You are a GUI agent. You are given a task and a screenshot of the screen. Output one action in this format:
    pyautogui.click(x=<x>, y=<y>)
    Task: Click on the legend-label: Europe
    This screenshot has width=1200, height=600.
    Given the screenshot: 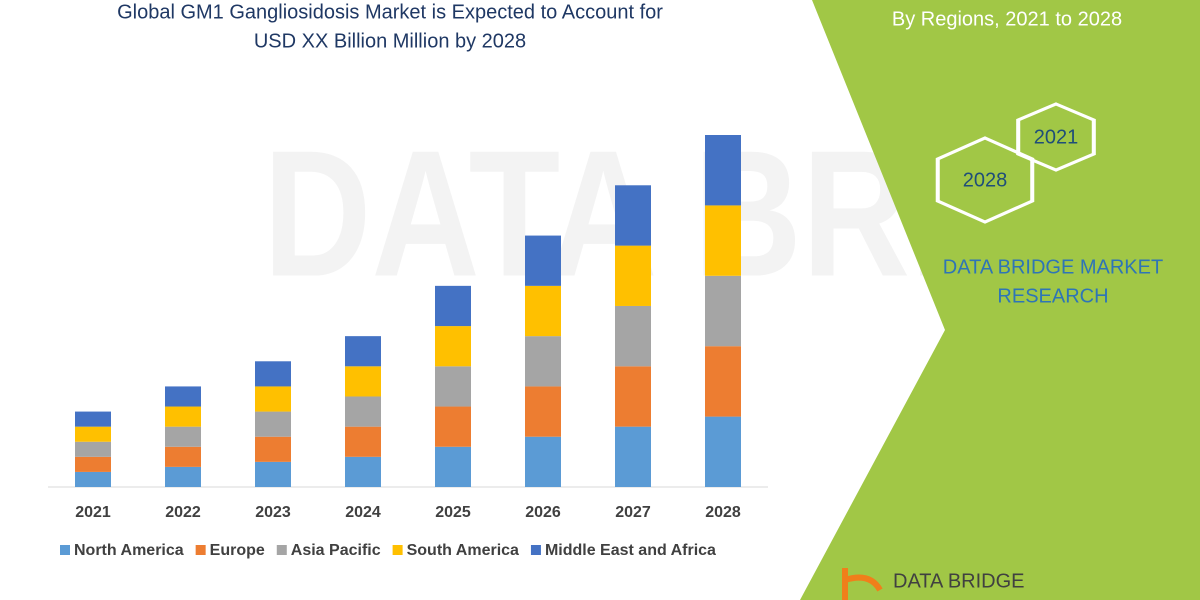 What is the action you would take?
    pyautogui.click(x=237, y=550)
    